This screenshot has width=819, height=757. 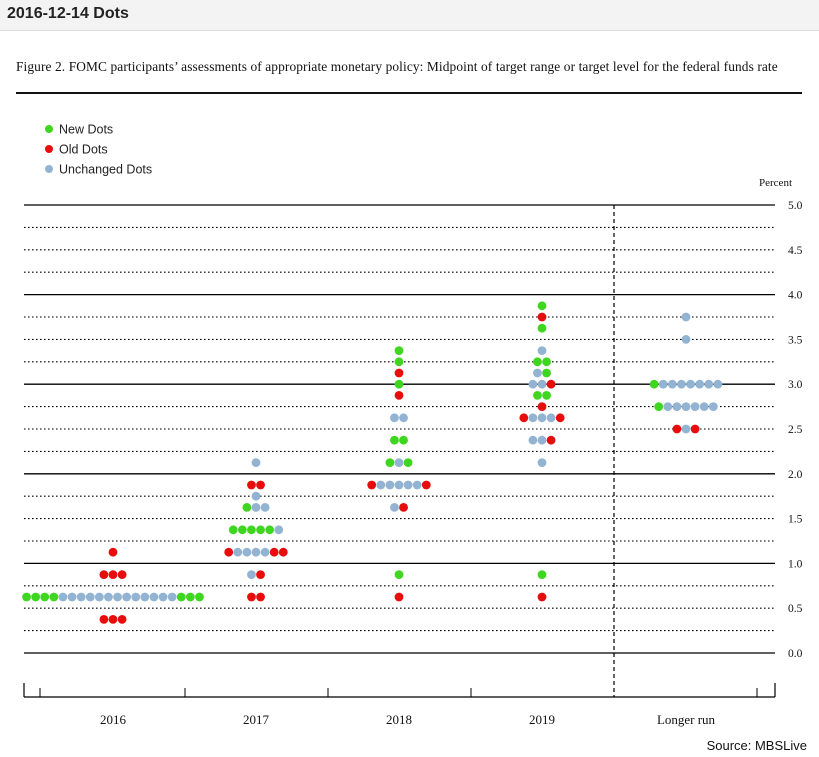 I want to click on header-bar: 2016-12-14 Dots, so click(x=409, y=15).